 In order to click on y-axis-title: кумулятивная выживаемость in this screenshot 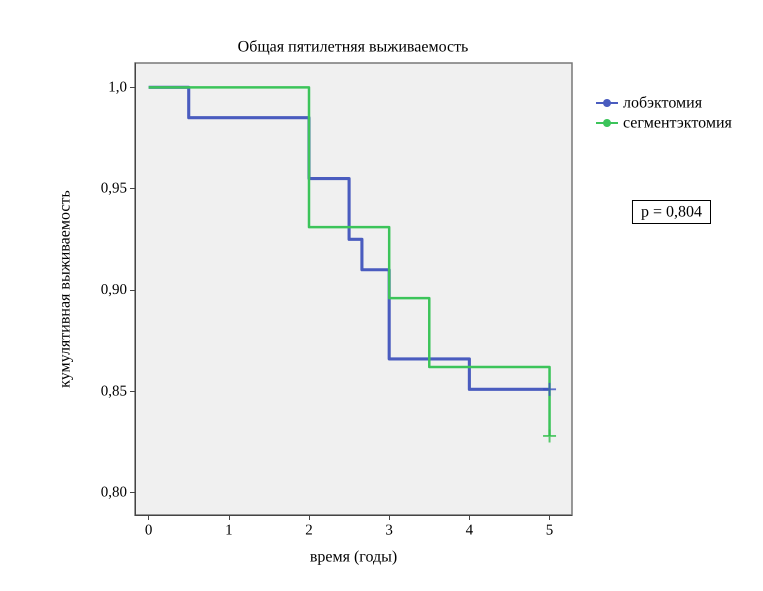, I will do `click(65, 289)`.